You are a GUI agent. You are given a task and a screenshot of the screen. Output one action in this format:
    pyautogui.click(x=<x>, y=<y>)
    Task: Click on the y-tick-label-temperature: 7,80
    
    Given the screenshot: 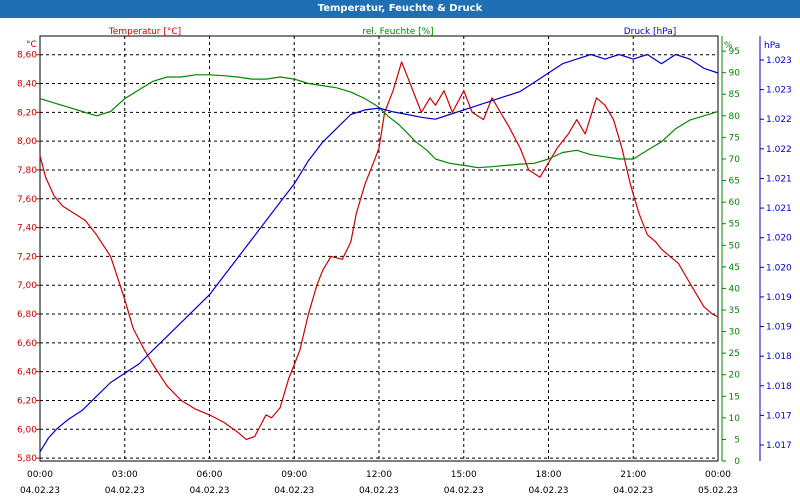 What is the action you would take?
    pyautogui.click(x=27, y=171)
    